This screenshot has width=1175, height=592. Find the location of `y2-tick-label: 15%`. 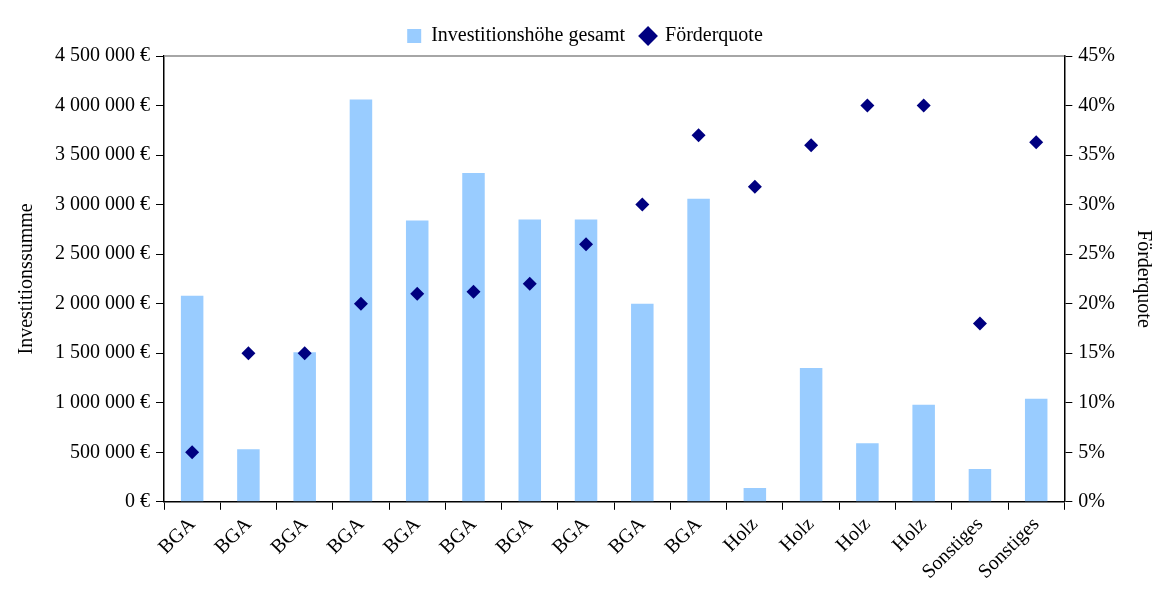

y2-tick-label: 15% is located at coordinates (1097, 351).